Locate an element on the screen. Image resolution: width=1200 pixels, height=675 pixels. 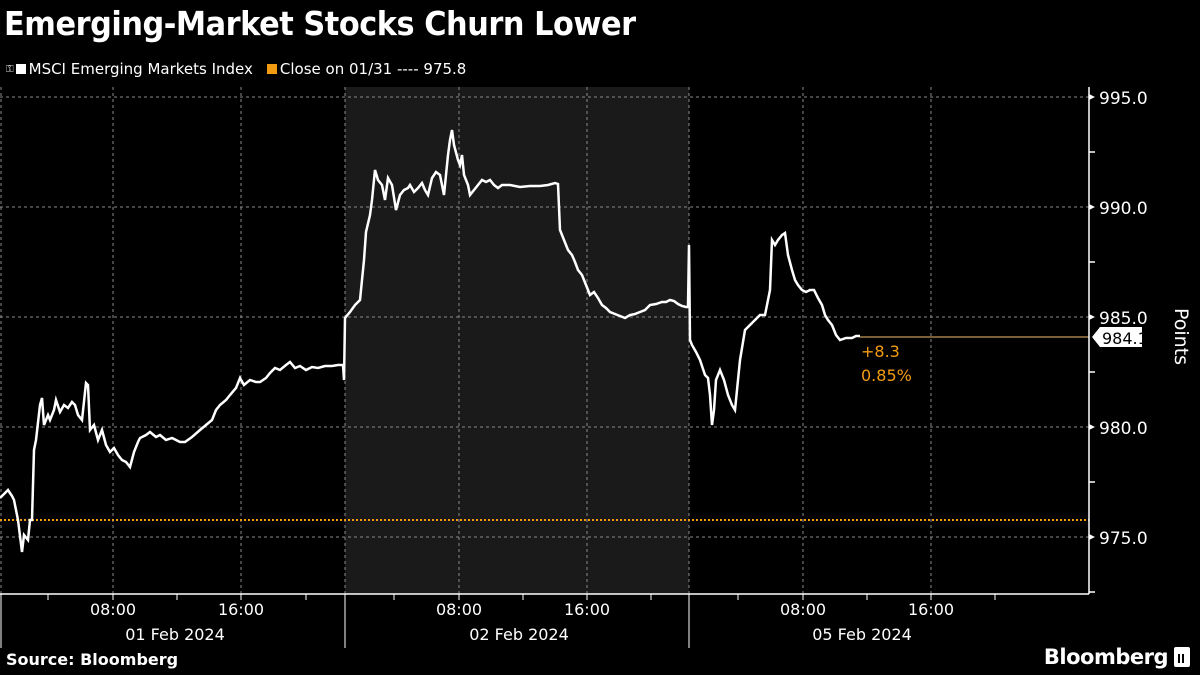
y-tick-985: 985.0 is located at coordinates (1123, 319).